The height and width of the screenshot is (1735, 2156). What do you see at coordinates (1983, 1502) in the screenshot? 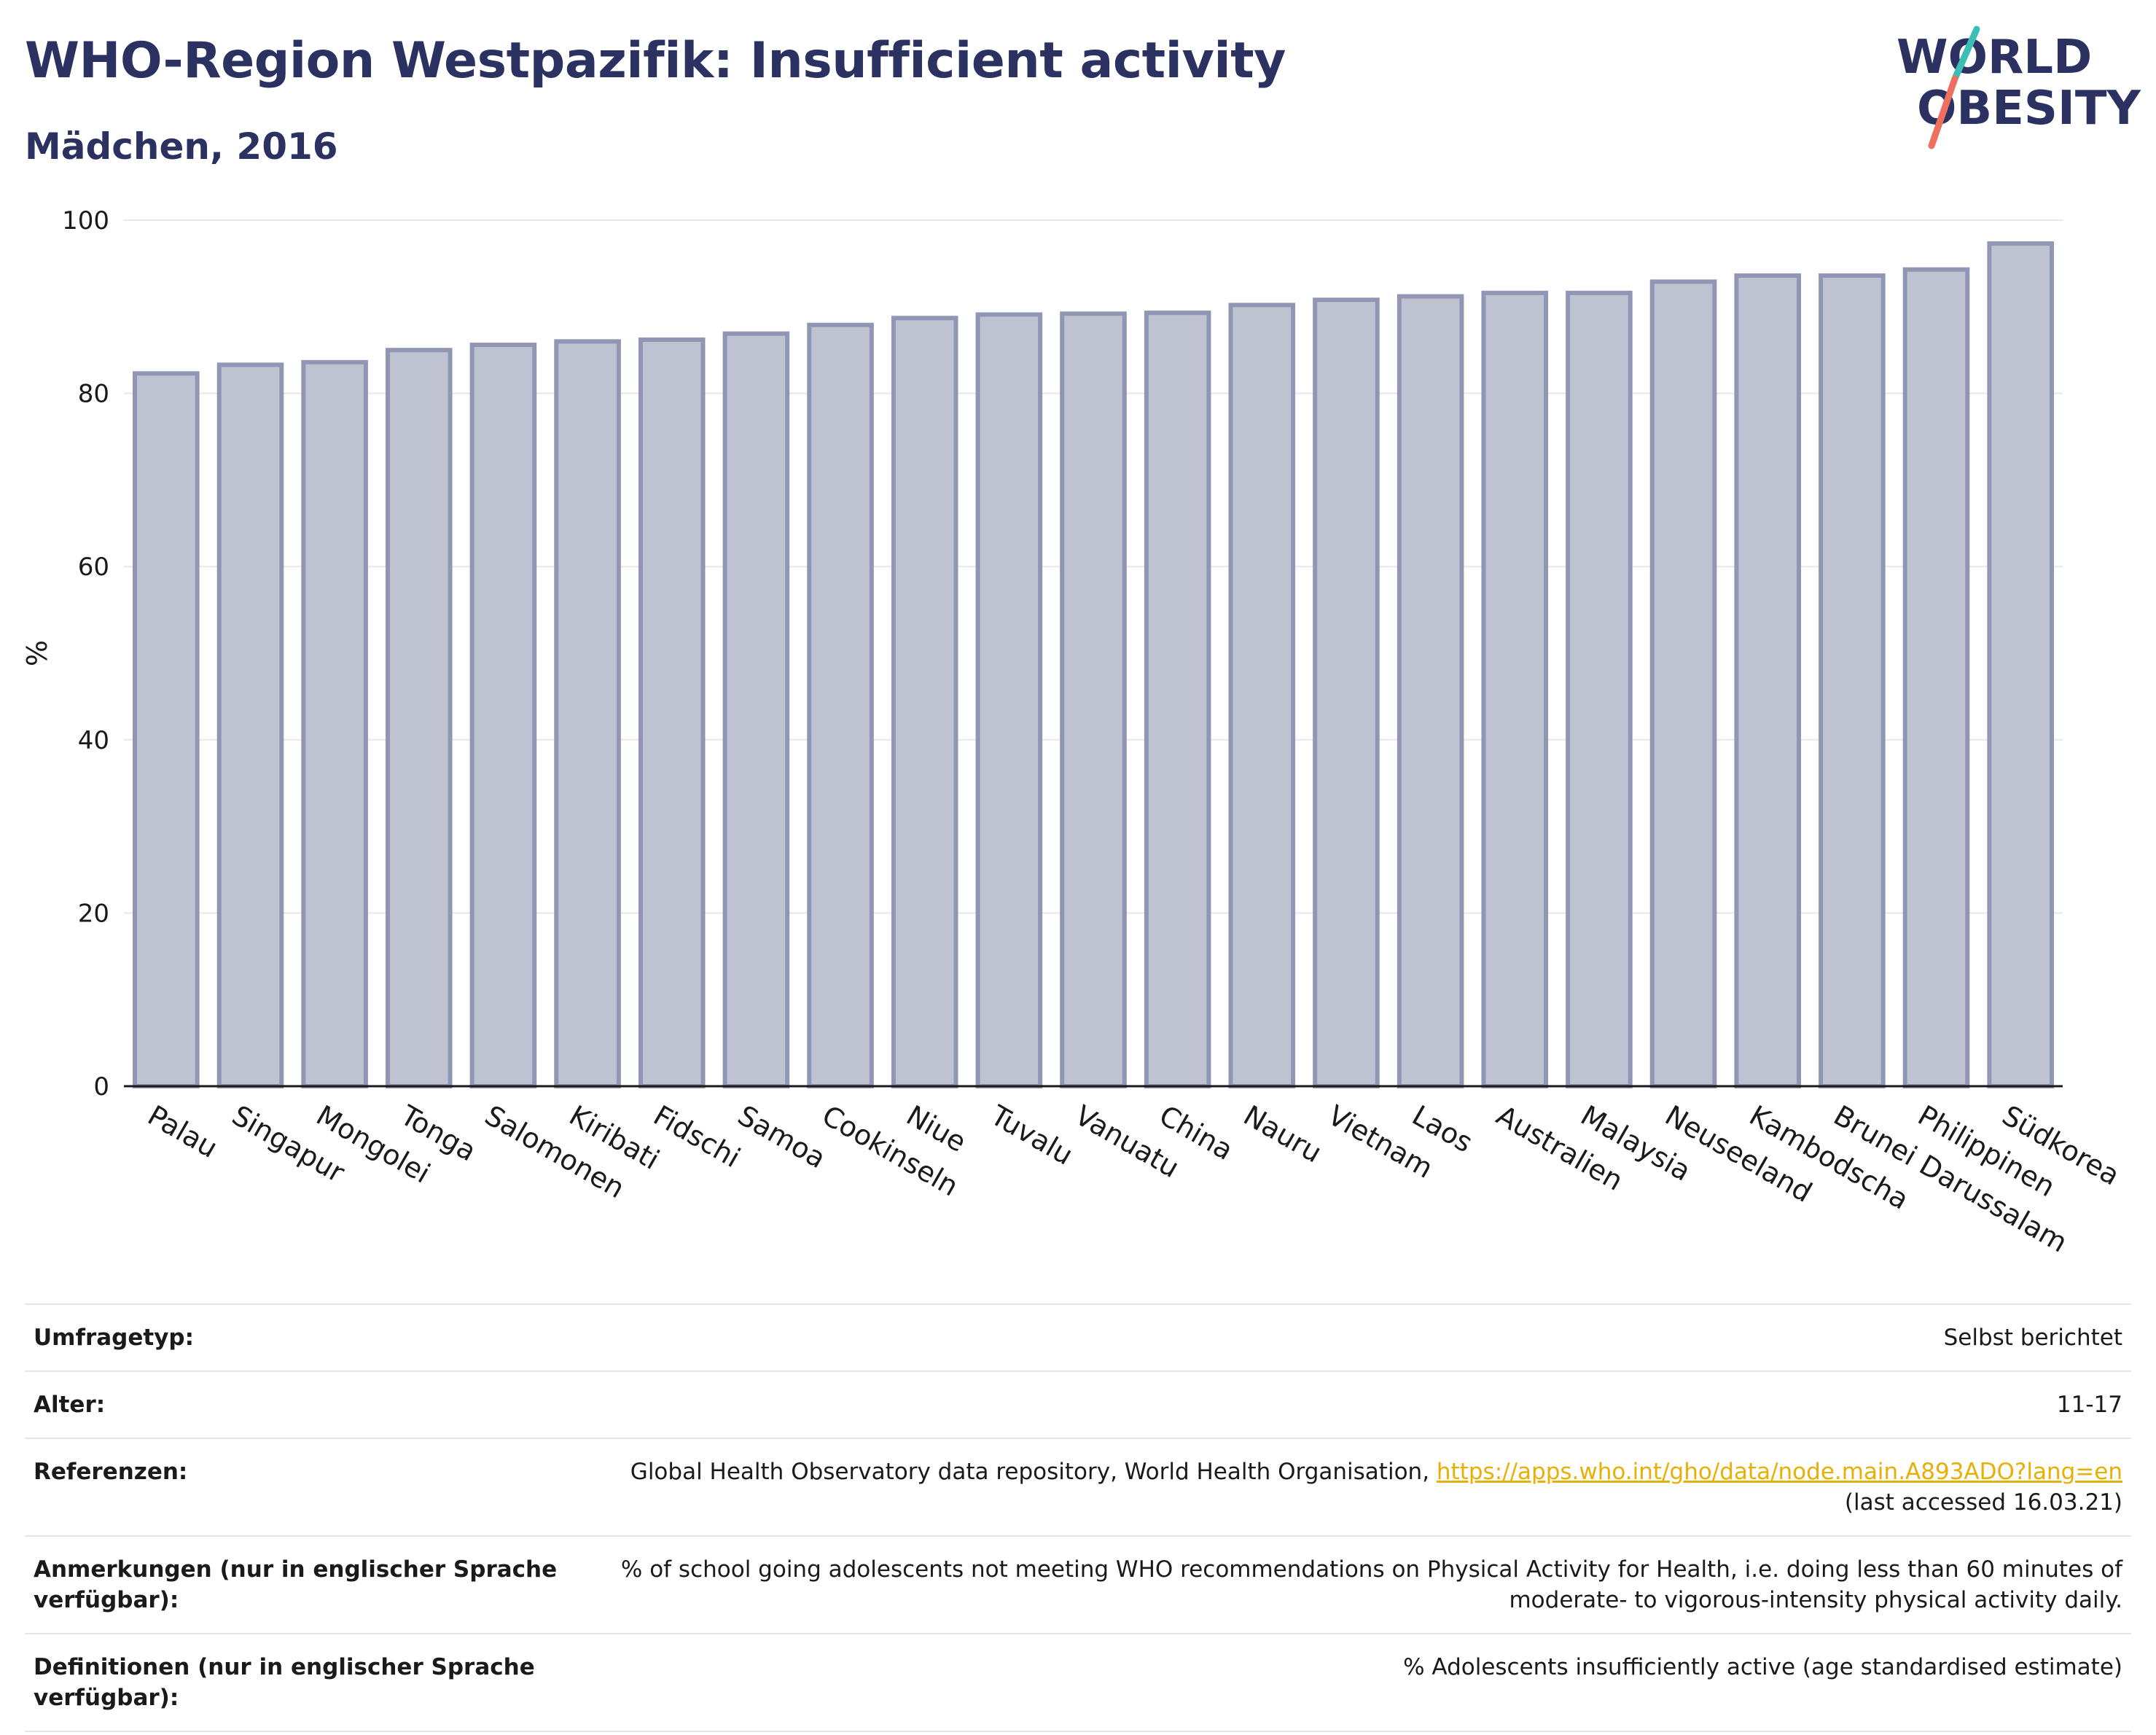
I see `reference-accessed: (last accessed 16.03.21)` at bounding box center [1983, 1502].